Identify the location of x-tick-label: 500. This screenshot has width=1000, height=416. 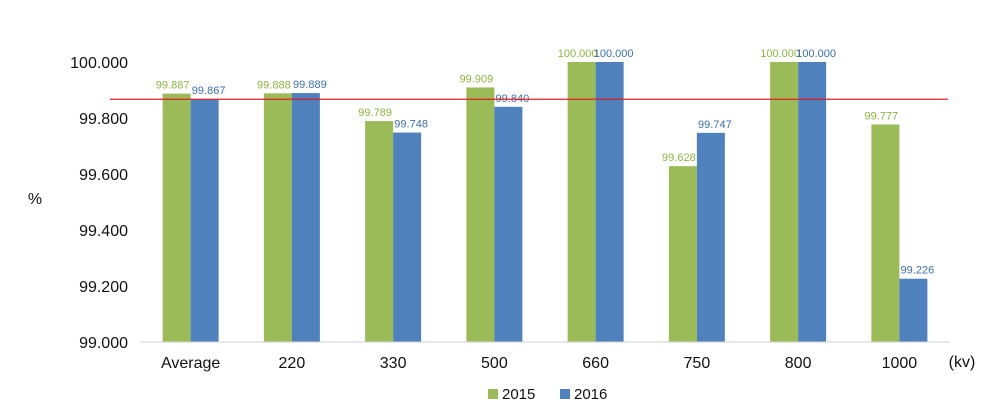
(494, 363).